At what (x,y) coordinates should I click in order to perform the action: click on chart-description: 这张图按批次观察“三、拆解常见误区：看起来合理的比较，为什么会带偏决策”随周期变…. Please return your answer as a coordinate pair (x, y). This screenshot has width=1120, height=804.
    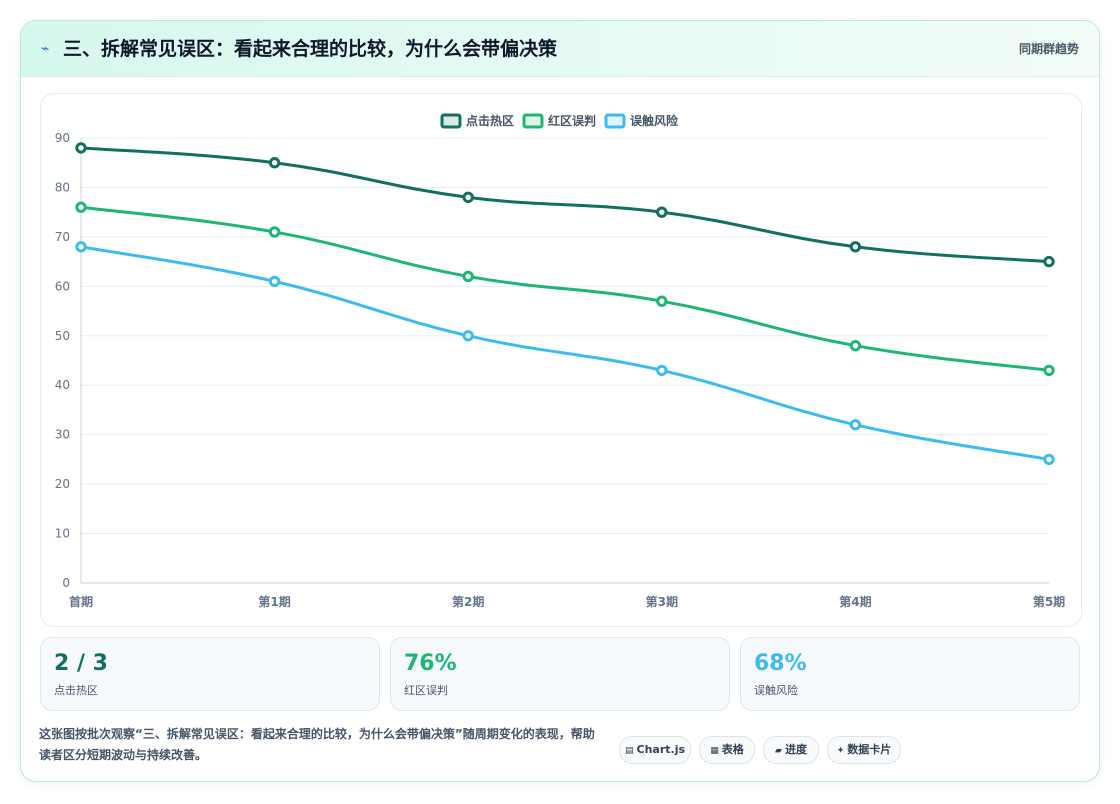
    Looking at the image, I should click on (317, 744).